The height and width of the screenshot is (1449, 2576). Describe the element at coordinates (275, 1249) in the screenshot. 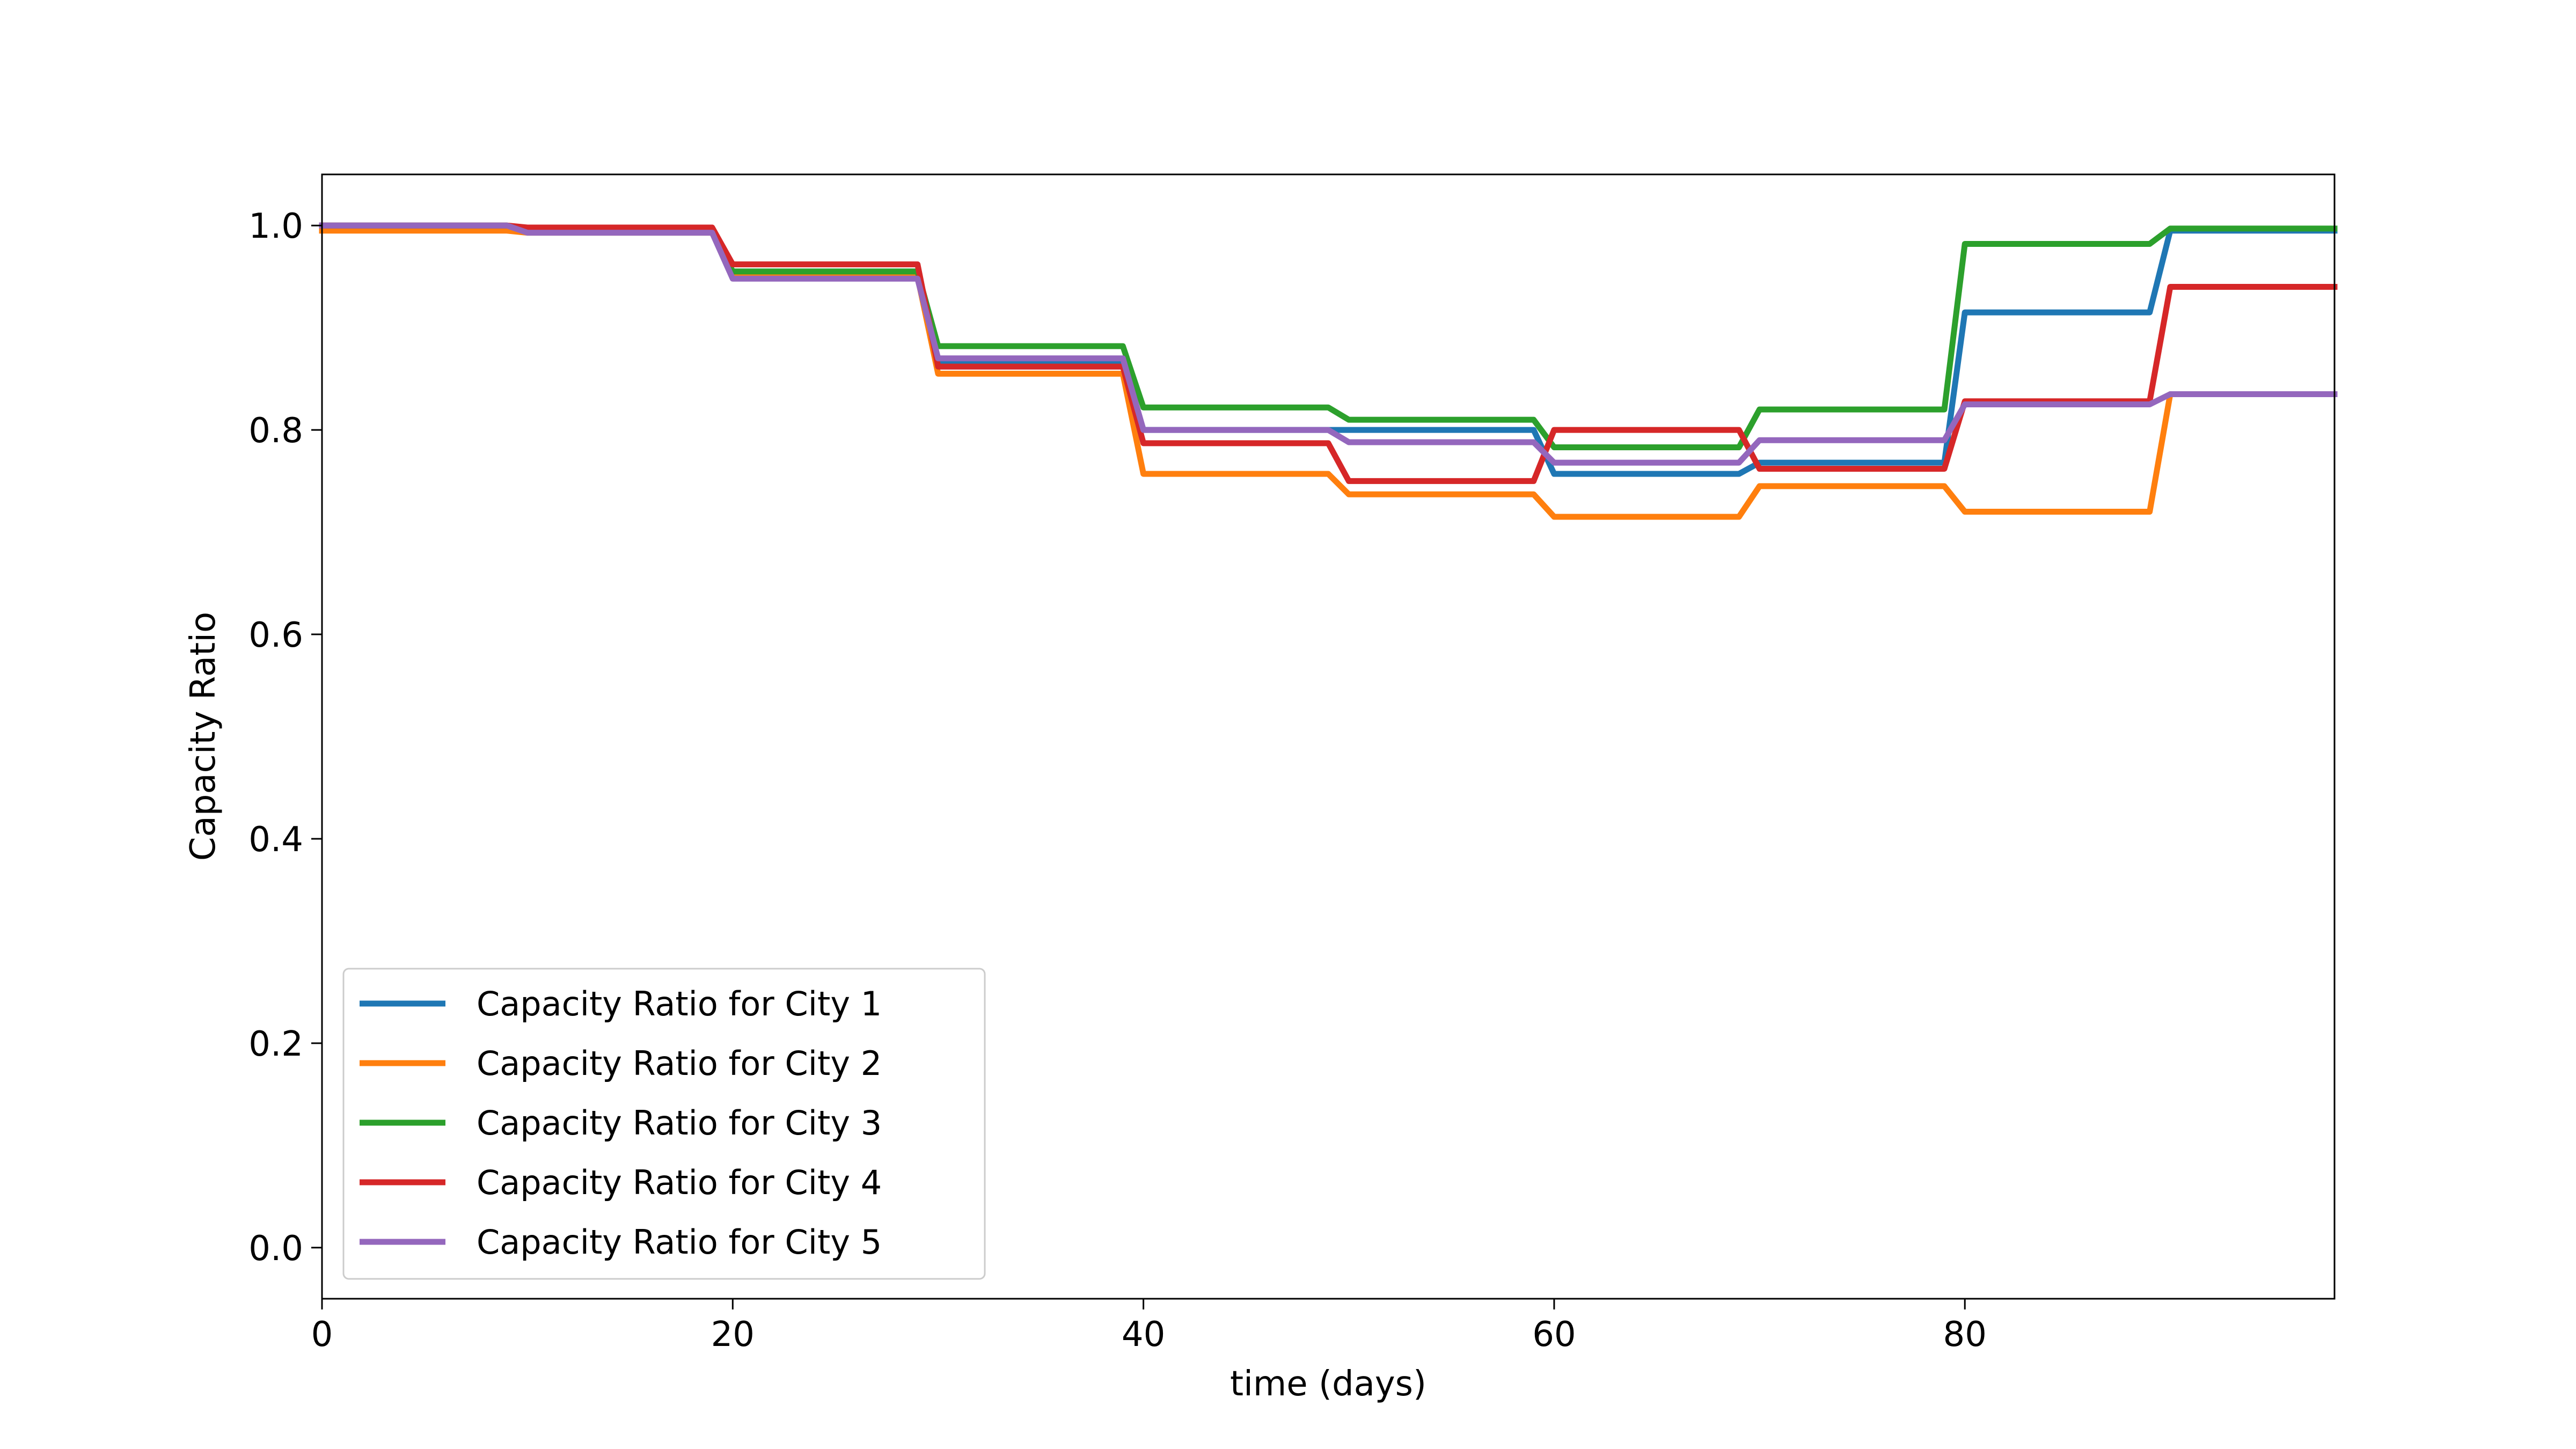

I see `y-tick-label: 0.0` at that location.